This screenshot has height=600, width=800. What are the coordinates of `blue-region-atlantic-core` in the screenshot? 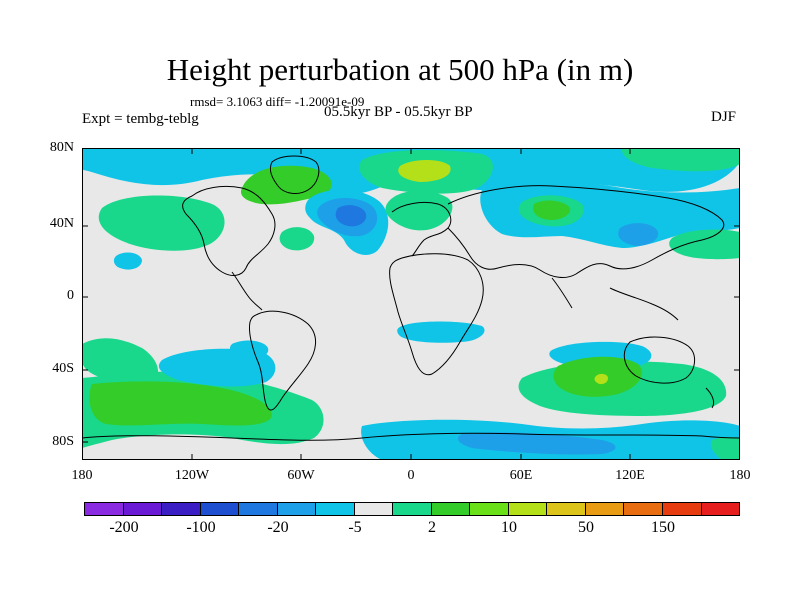 It's located at (351, 216).